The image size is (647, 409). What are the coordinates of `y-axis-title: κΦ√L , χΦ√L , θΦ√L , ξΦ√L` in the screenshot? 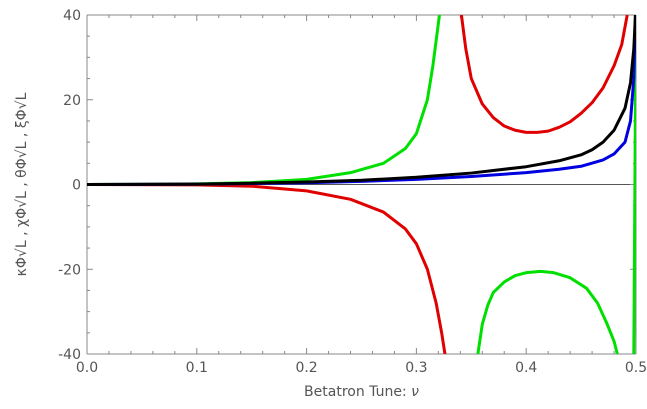 It's located at (22, 184).